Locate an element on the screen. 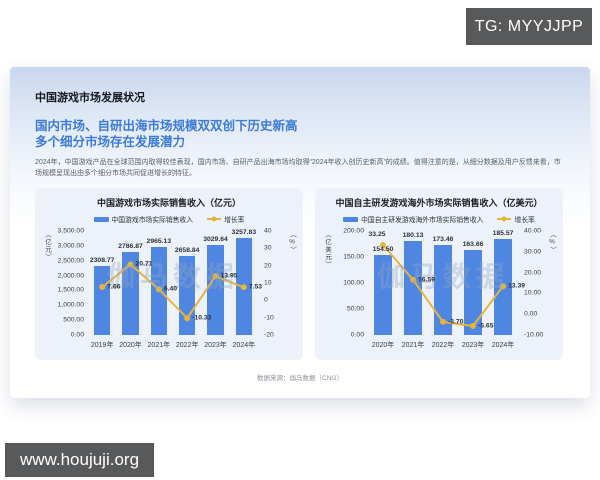  bar-value-label: 185.57 is located at coordinates (503, 233).